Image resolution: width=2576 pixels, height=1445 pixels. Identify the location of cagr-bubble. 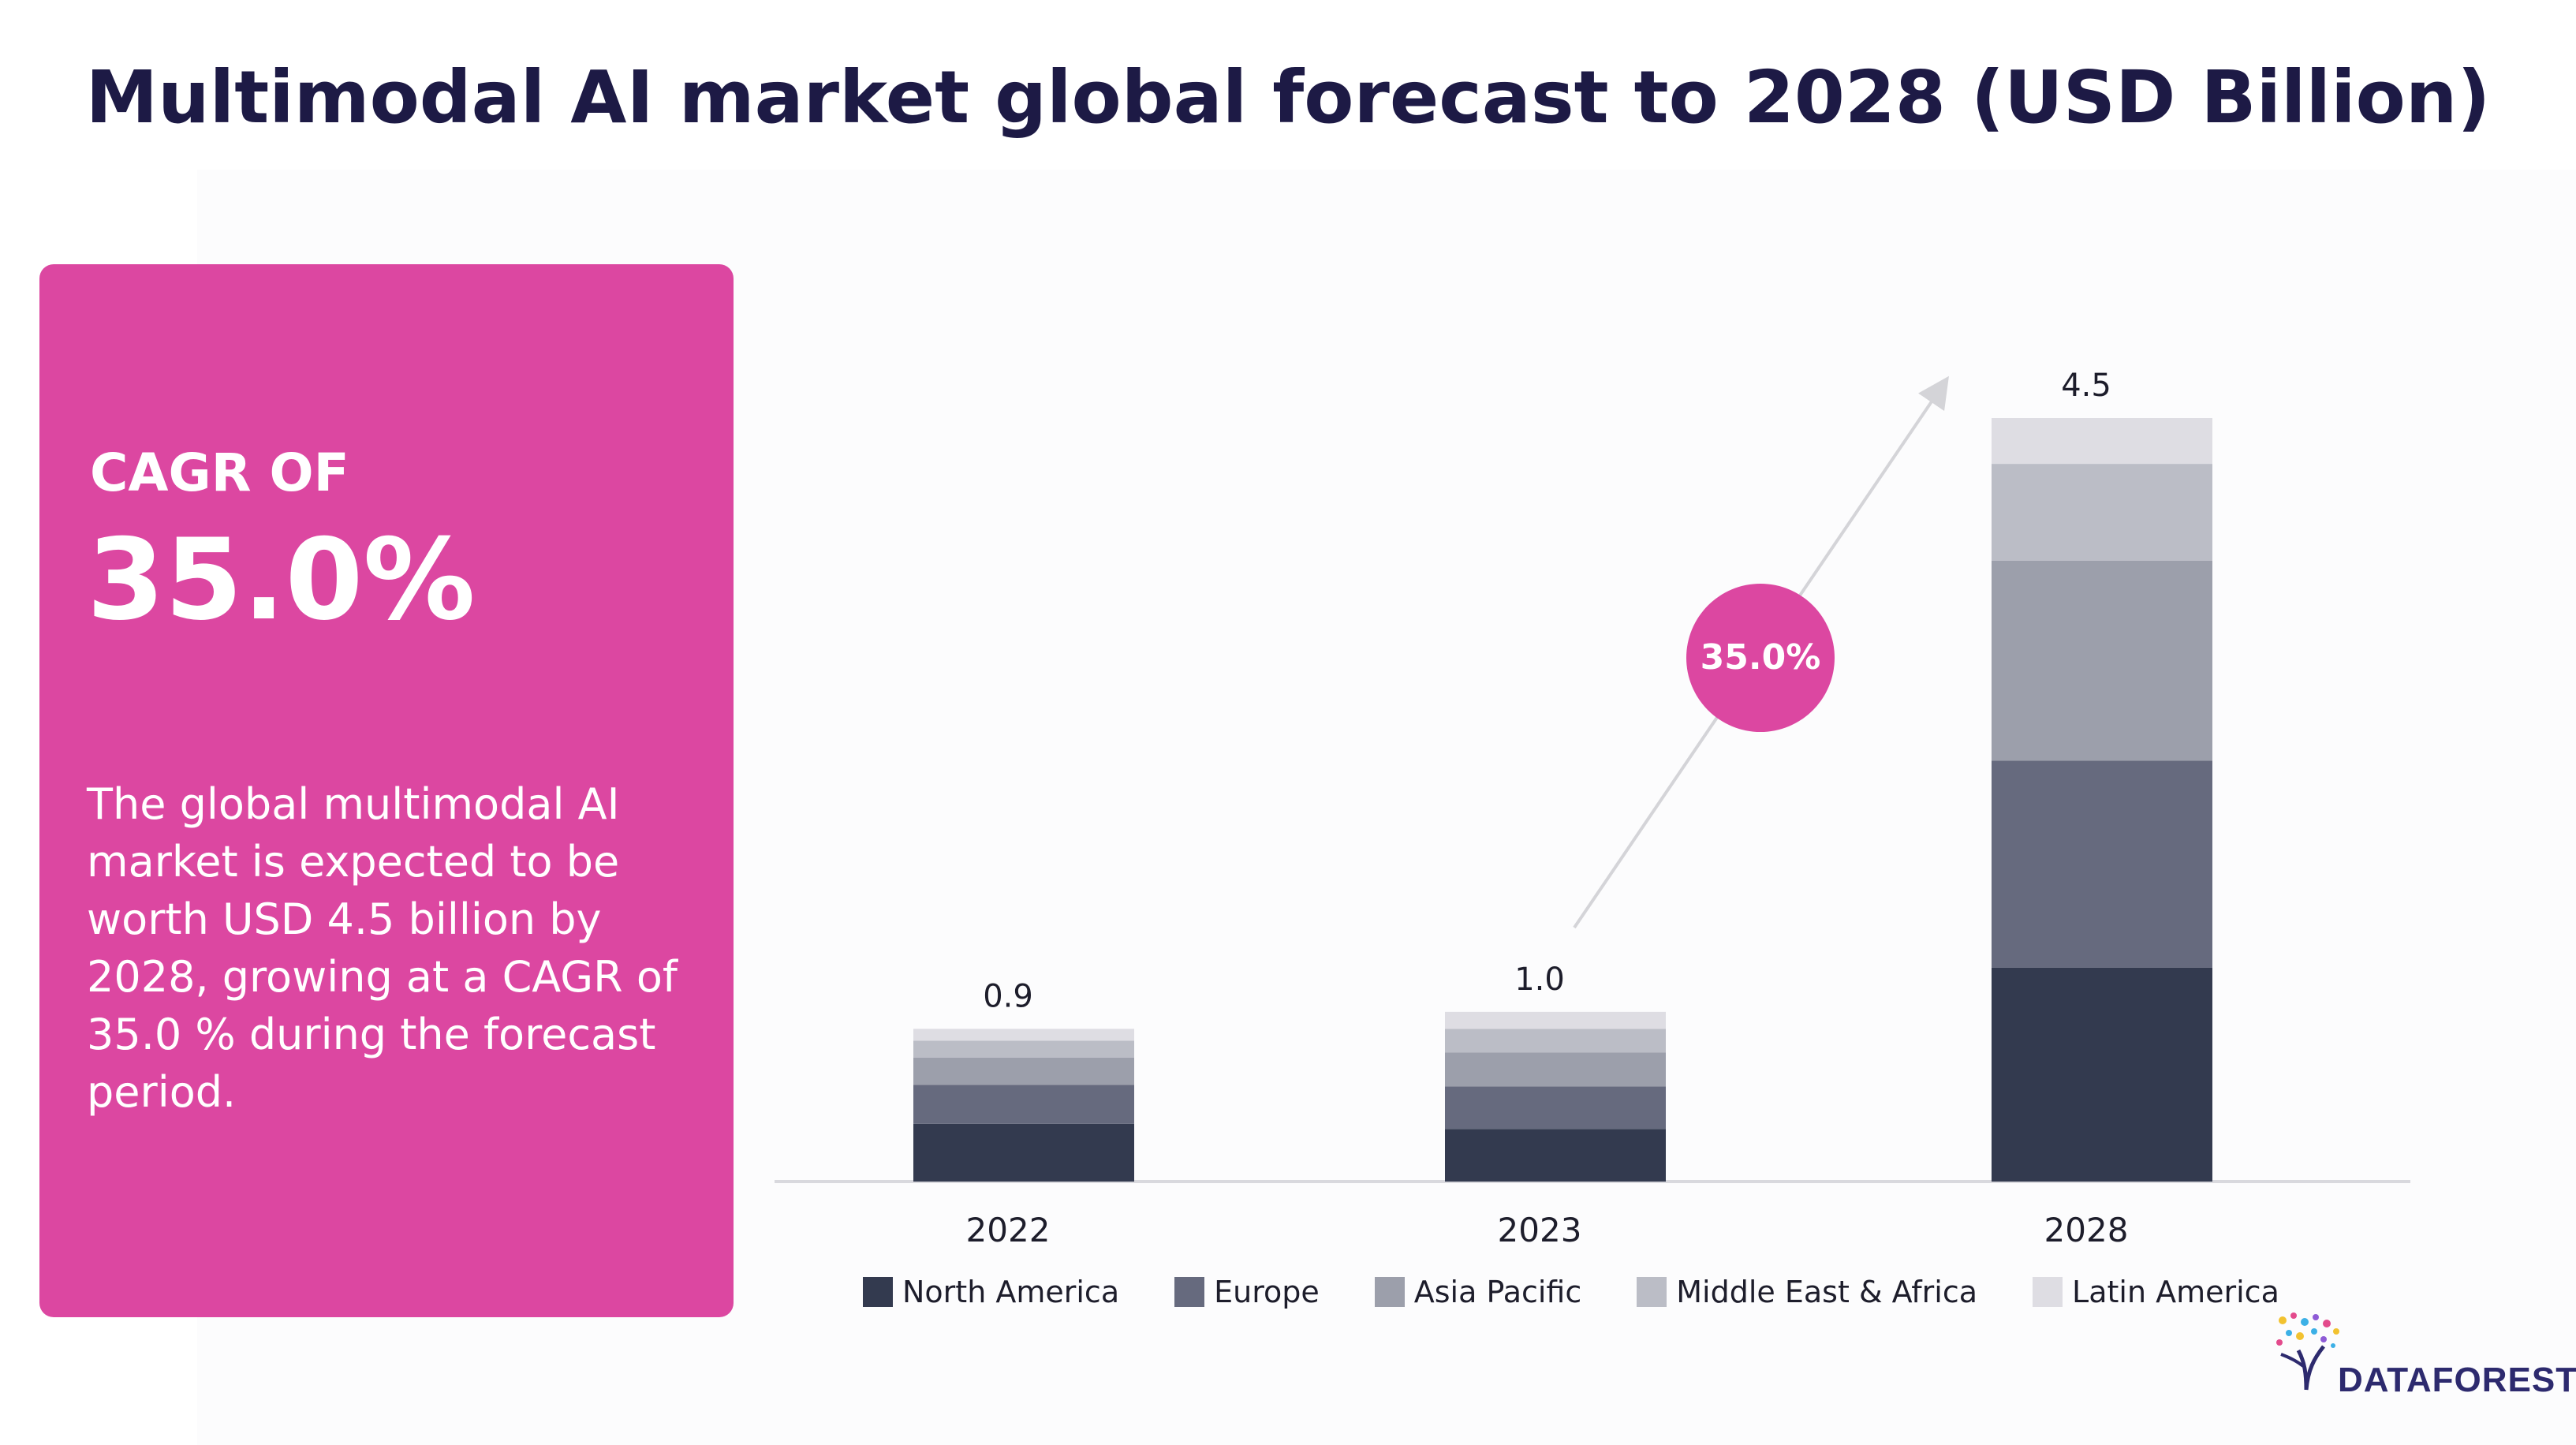
(1760, 658).